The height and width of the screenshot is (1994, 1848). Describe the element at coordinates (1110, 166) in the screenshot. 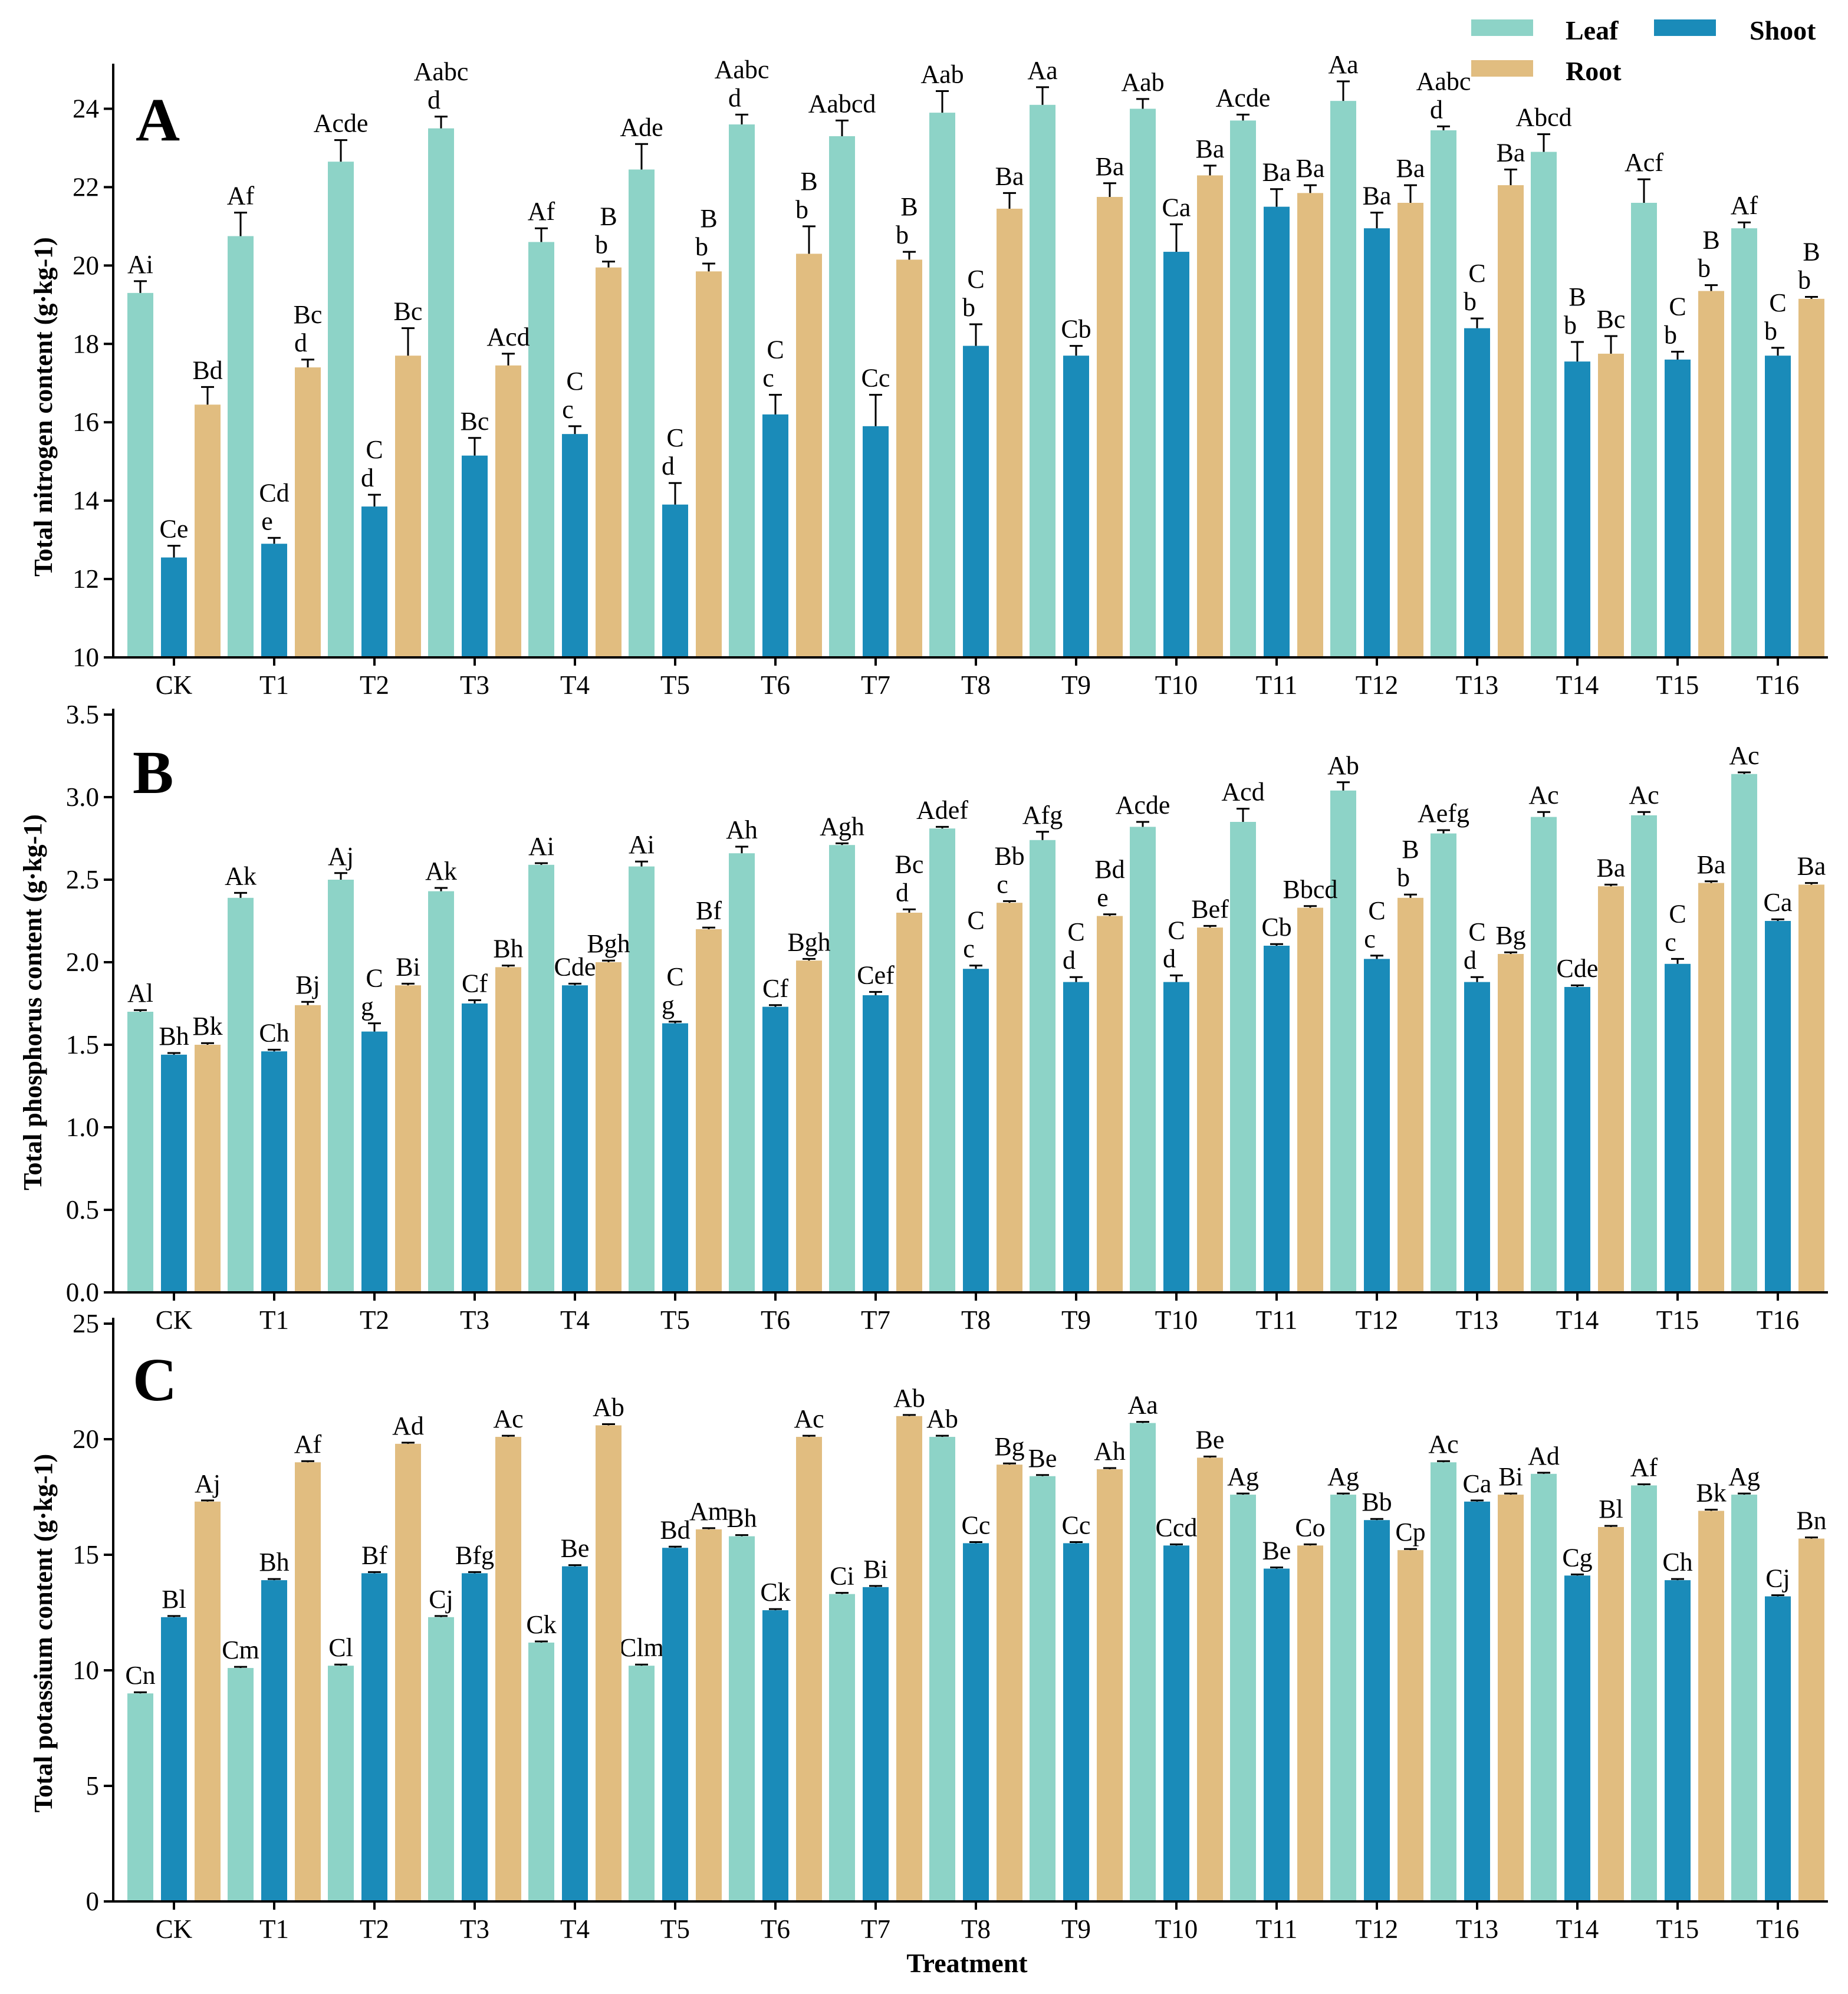

I see `significance-label-root-t9: Ba` at that location.